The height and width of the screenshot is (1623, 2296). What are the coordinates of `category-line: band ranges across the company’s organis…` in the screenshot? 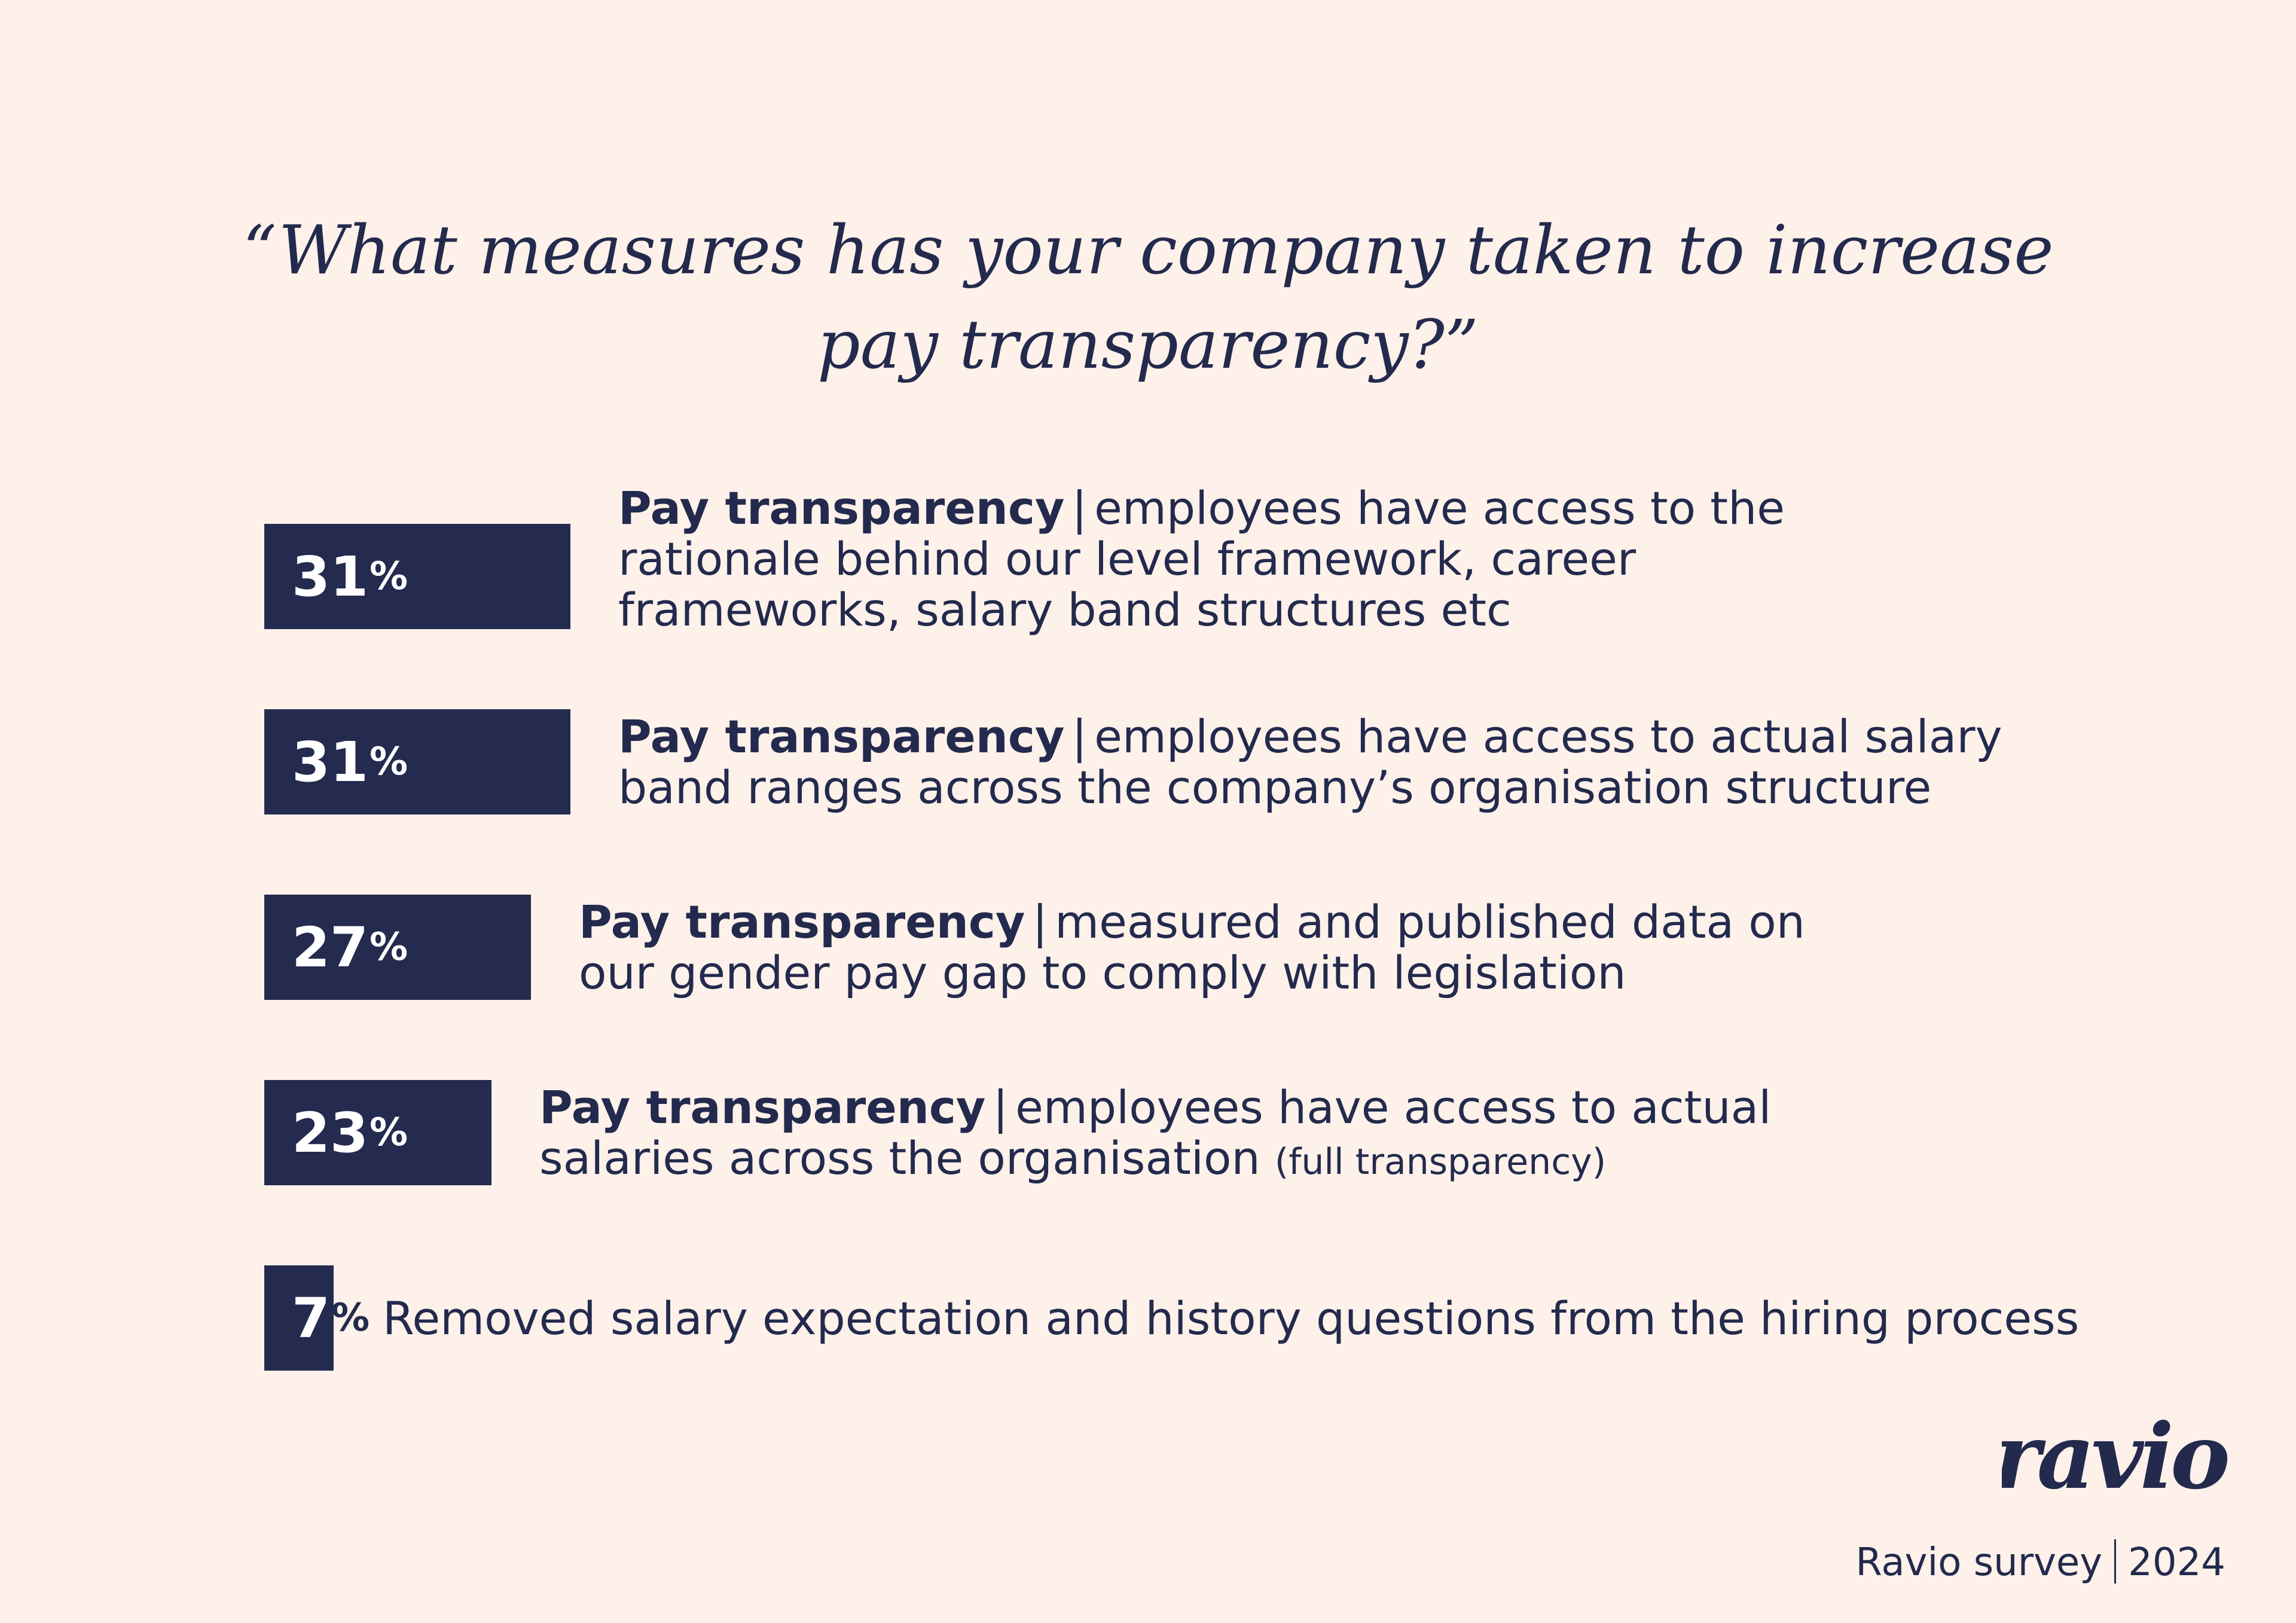 It's located at (1275, 787).